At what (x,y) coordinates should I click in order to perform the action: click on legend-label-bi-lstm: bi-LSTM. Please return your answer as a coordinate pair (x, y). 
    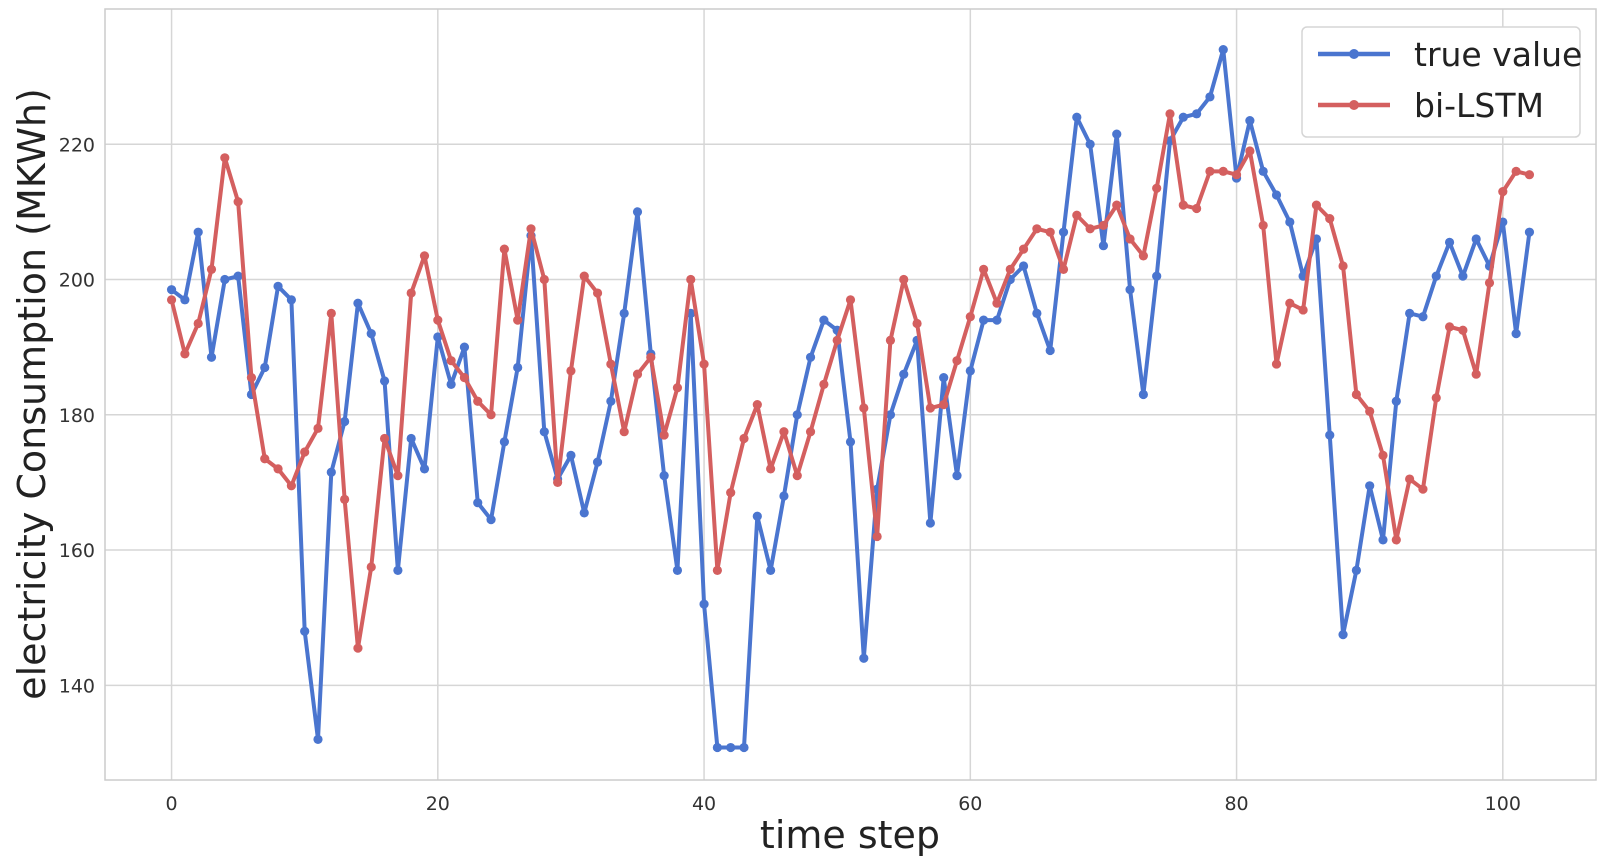
    Looking at the image, I should click on (1479, 105).